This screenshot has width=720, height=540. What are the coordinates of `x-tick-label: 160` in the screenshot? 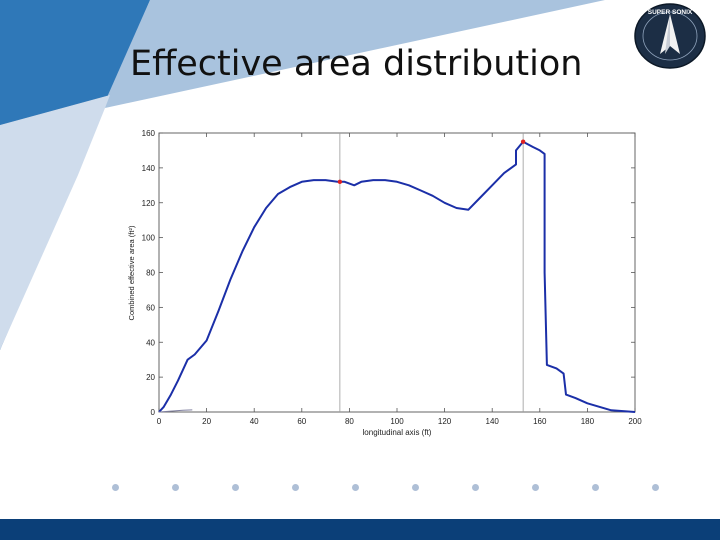 It's located at (540, 421).